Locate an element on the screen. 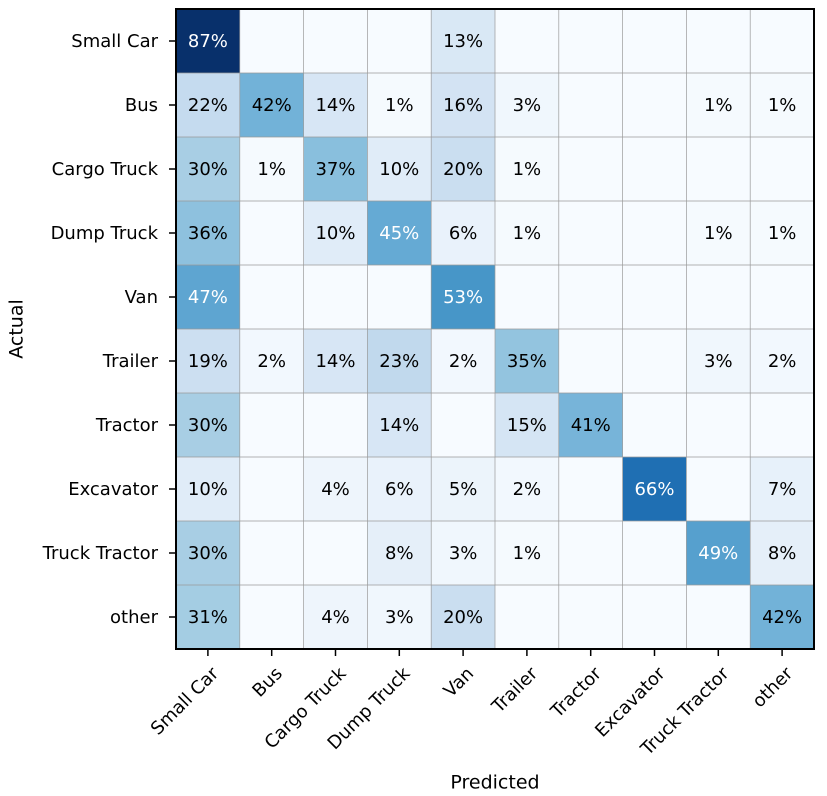 The width and height of the screenshot is (827, 796). cell-value-label: 22% is located at coordinates (208, 105).